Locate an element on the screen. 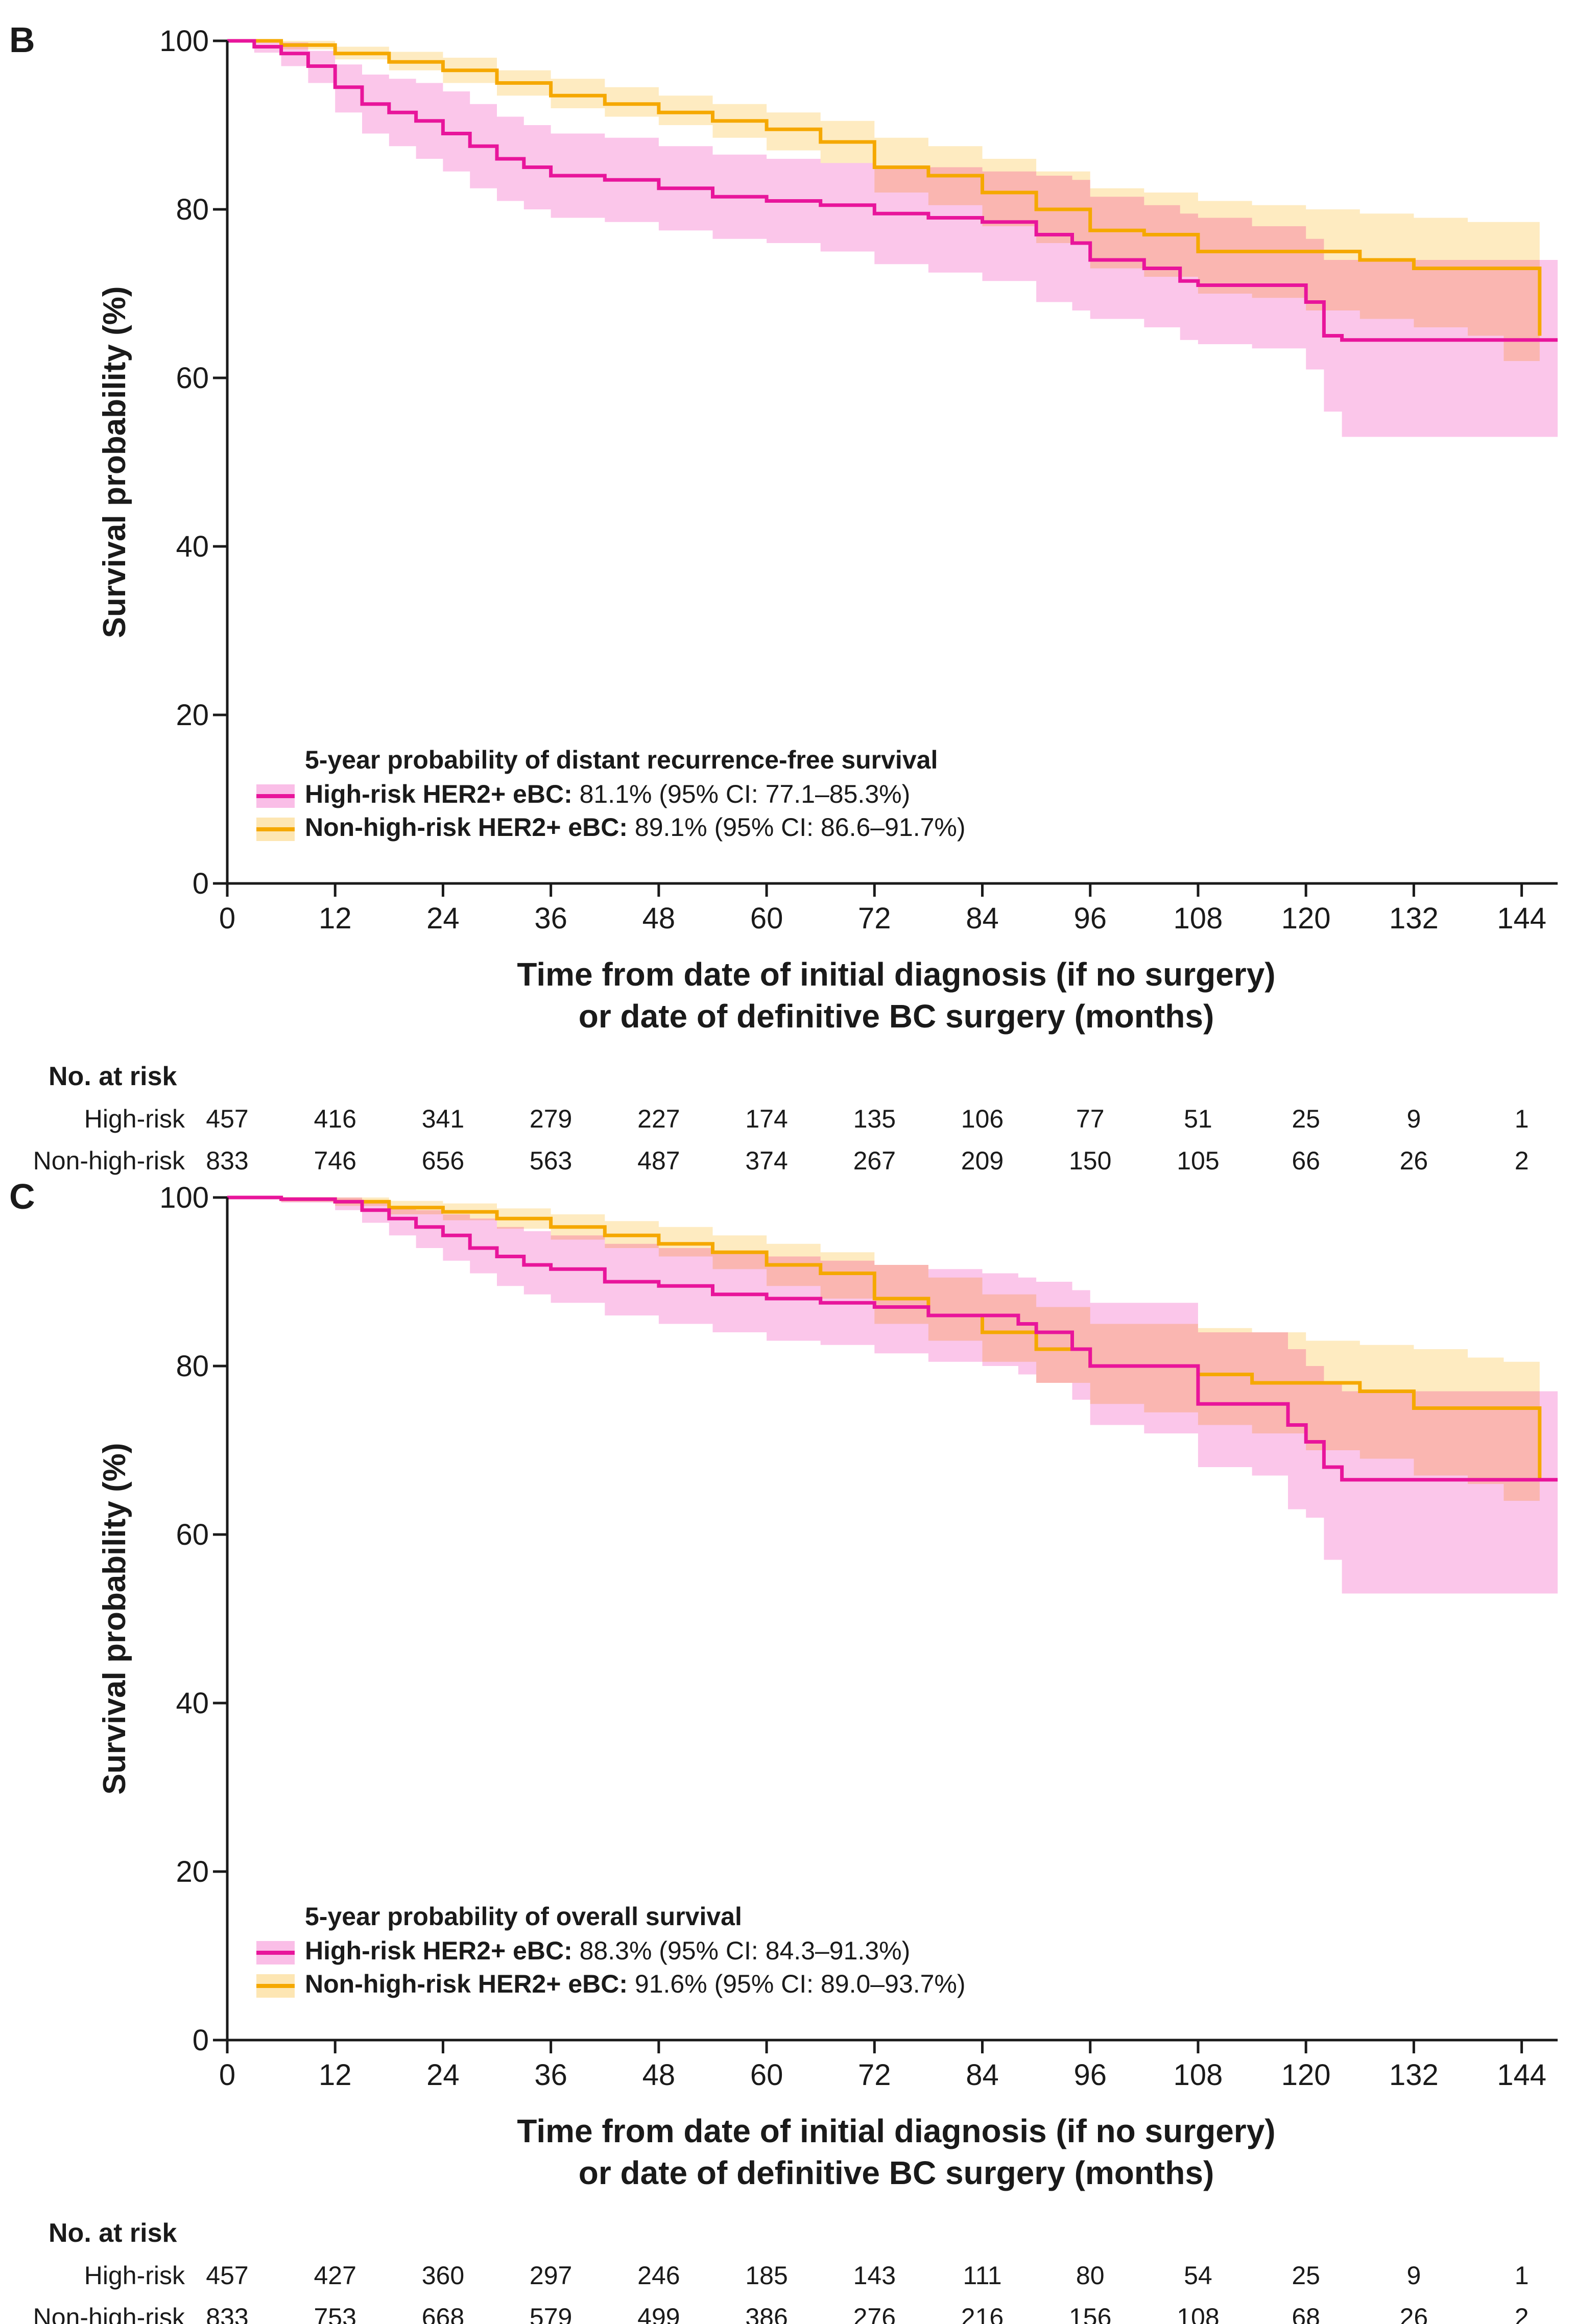  legend-title: 5-year probability of overall survival is located at coordinates (523, 1916).